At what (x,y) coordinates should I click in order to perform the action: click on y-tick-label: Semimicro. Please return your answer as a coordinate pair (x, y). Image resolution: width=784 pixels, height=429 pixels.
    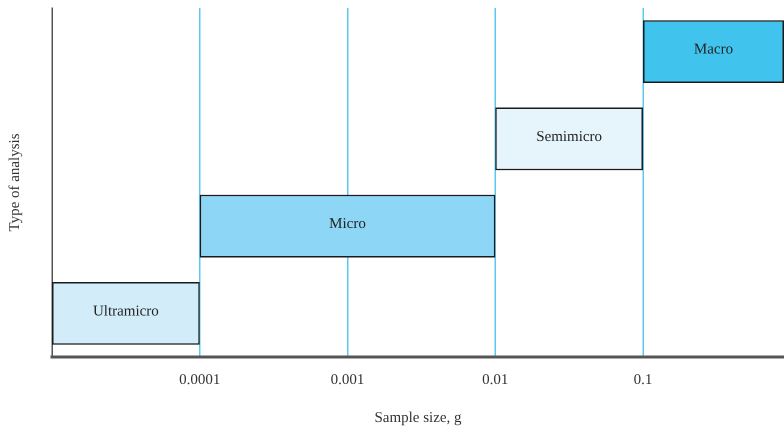
    Looking at the image, I should click on (569, 136).